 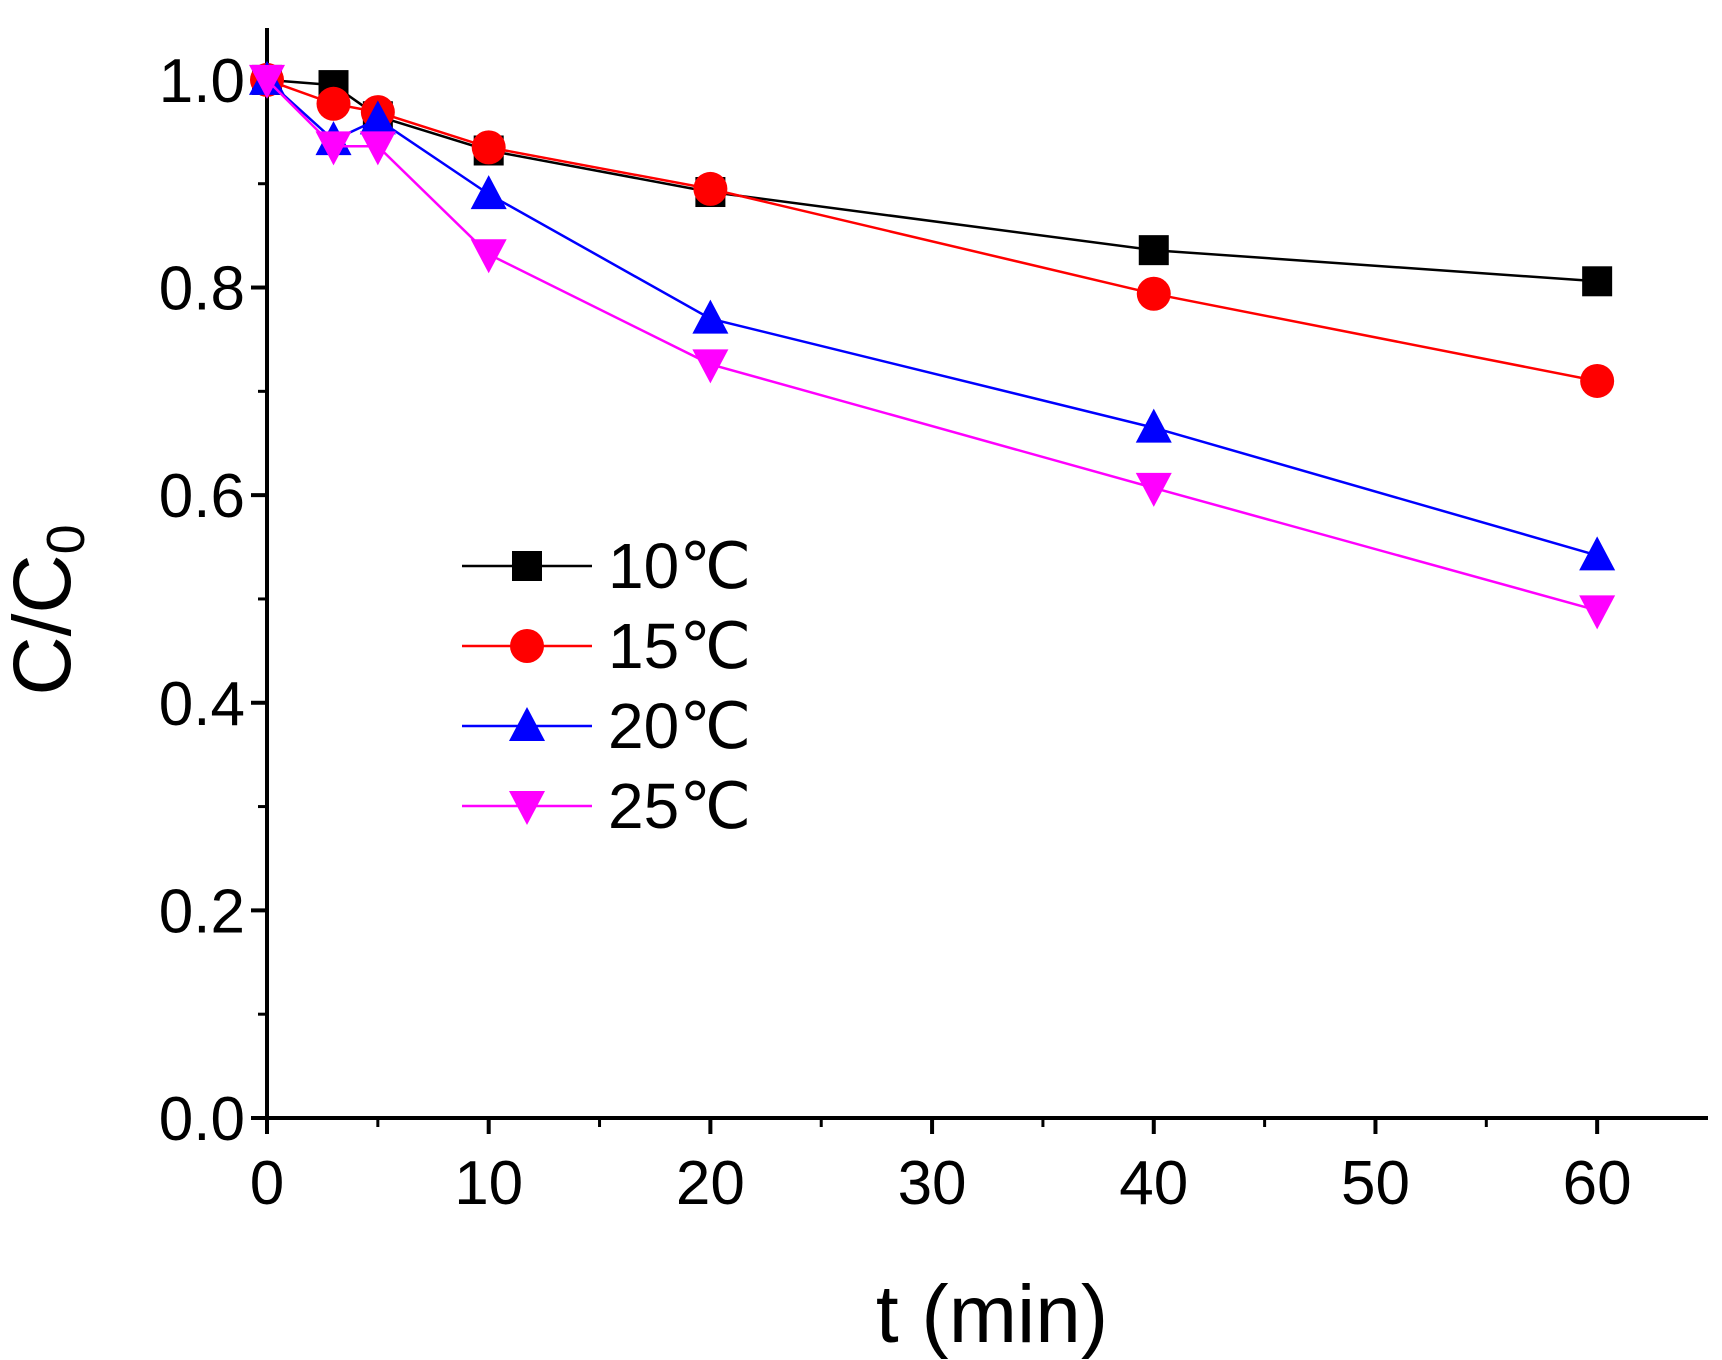 What do you see at coordinates (1375, 1183) in the screenshot?
I see `x-tick-label: 50` at bounding box center [1375, 1183].